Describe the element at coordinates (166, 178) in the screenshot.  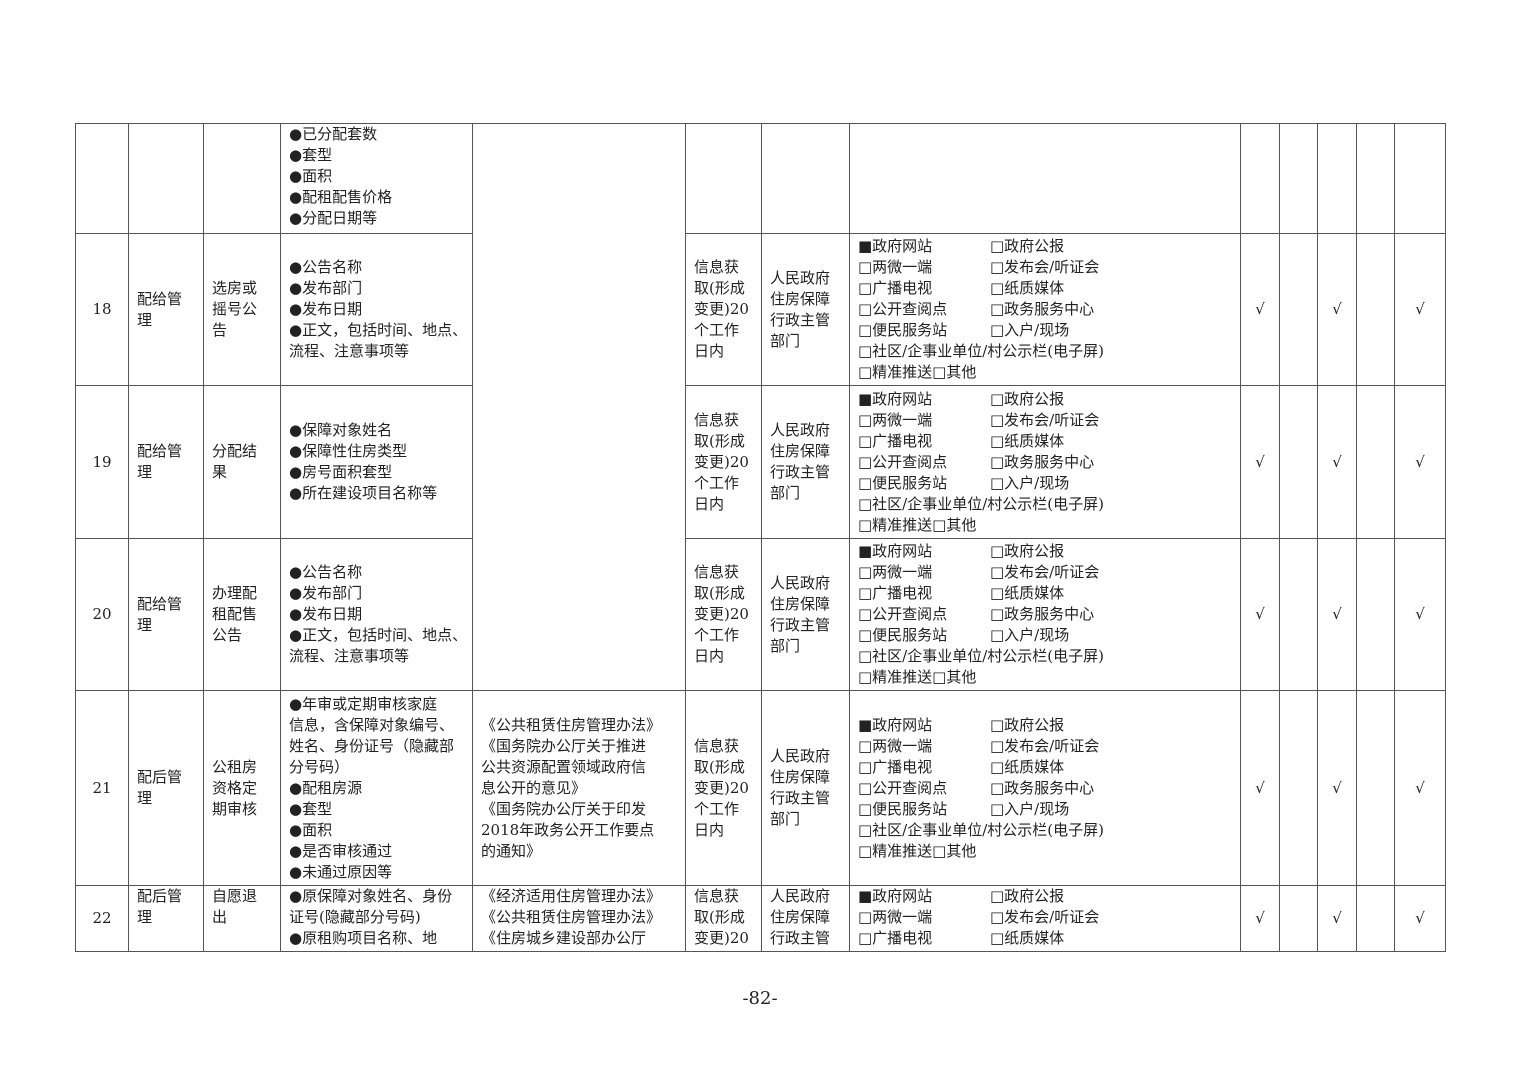
I see `category-cell` at that location.